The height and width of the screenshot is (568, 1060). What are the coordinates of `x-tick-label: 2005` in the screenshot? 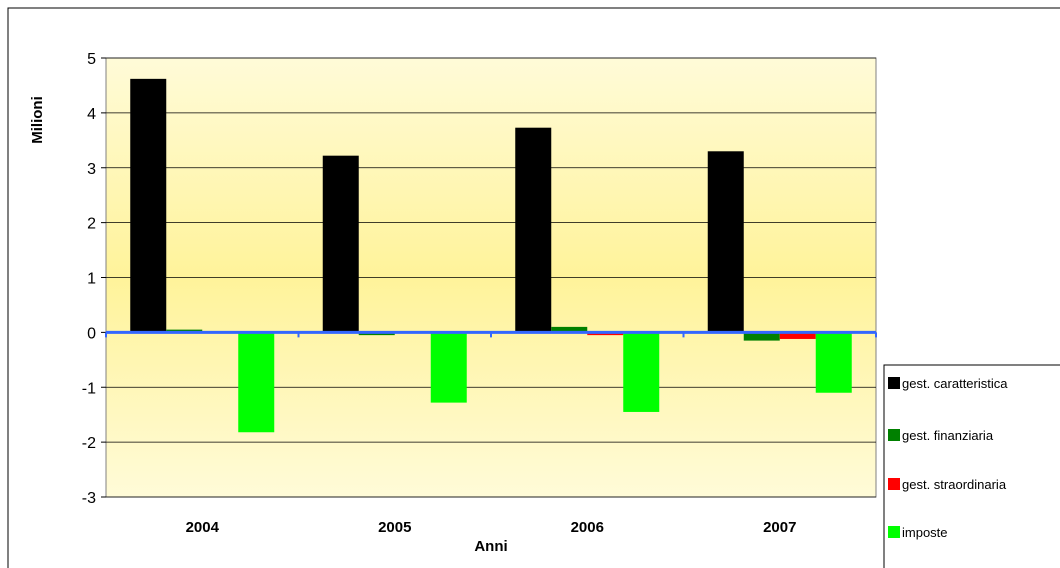 It's located at (394, 527).